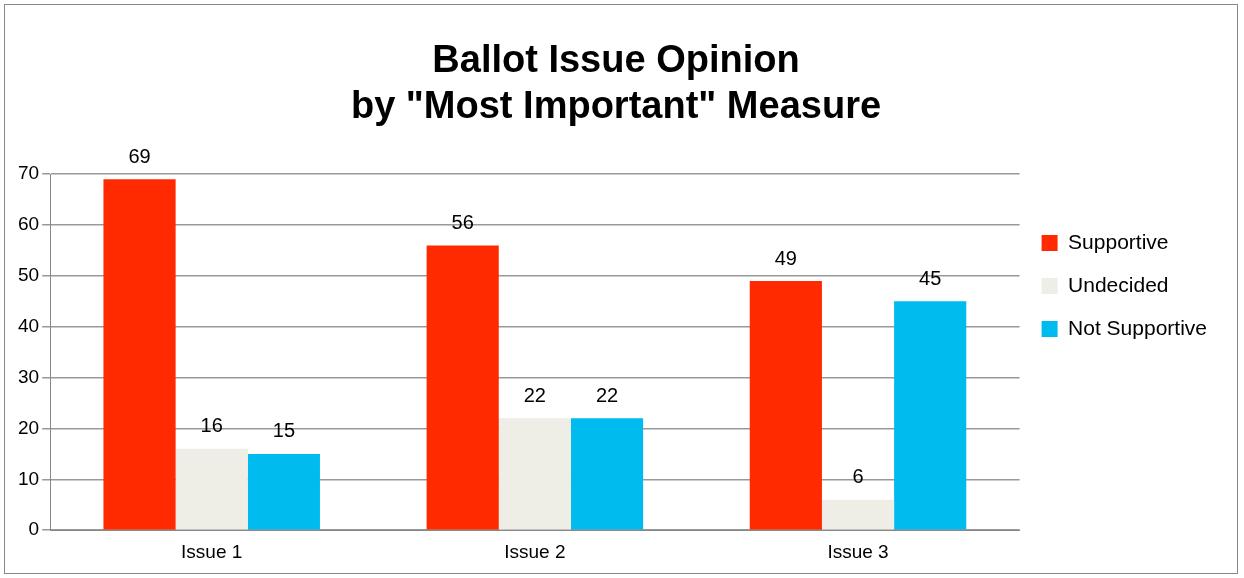 This screenshot has width=1244, height=578. I want to click on y-tick-label: 0, so click(34, 529).